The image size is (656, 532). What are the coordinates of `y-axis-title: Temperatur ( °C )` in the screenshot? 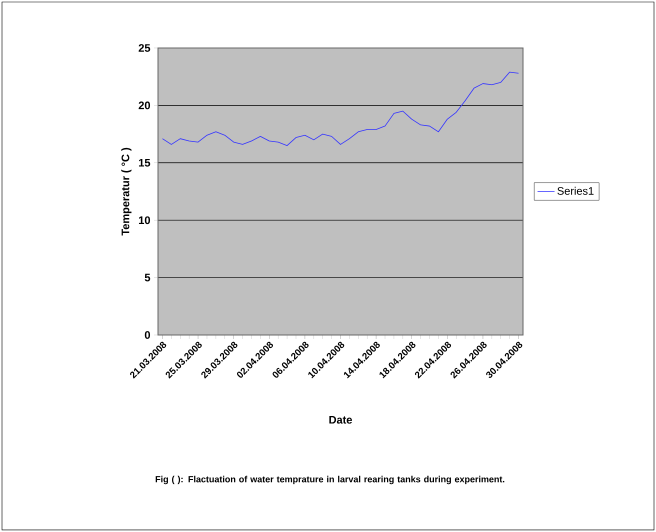 It's located at (126, 192).